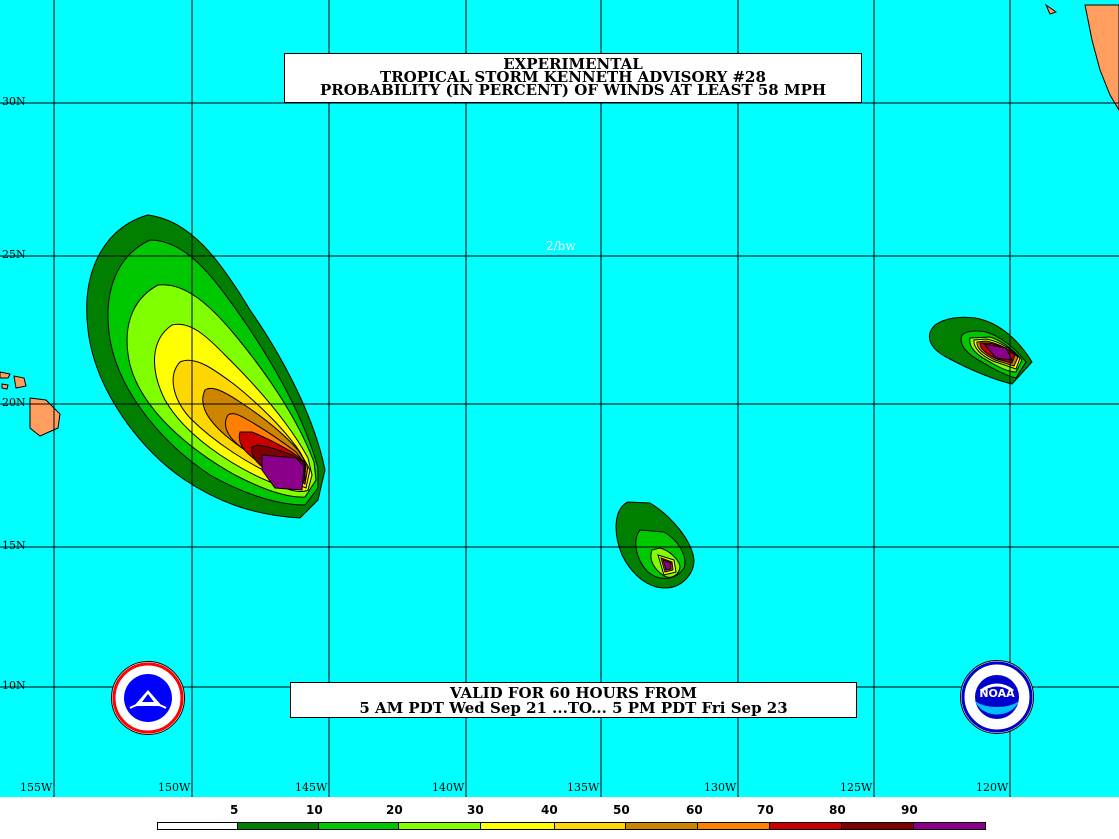  What do you see at coordinates (14, 101) in the screenshot?
I see `lat-label-30n: 30N` at bounding box center [14, 101].